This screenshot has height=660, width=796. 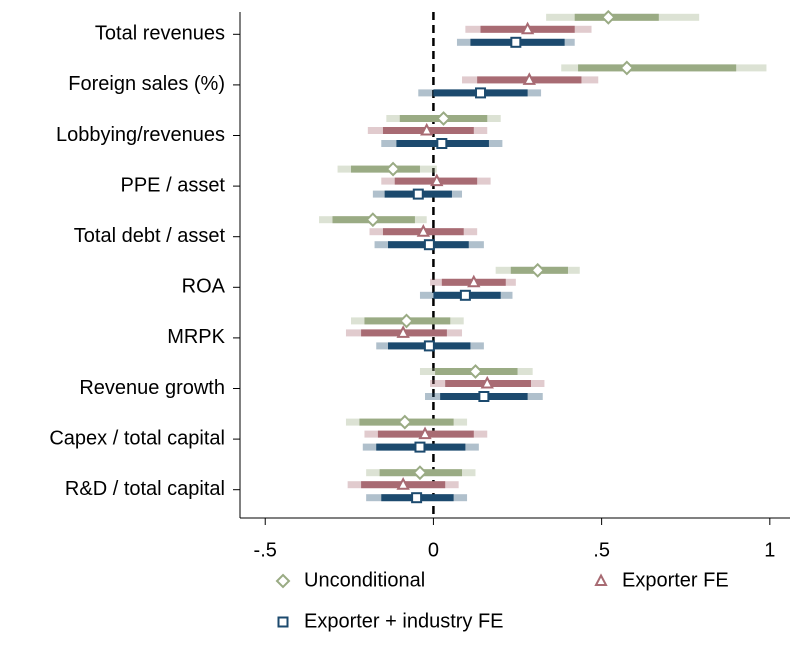 What do you see at coordinates (404, 621) in the screenshot?
I see `legend-label: Exporter + industry FE` at bounding box center [404, 621].